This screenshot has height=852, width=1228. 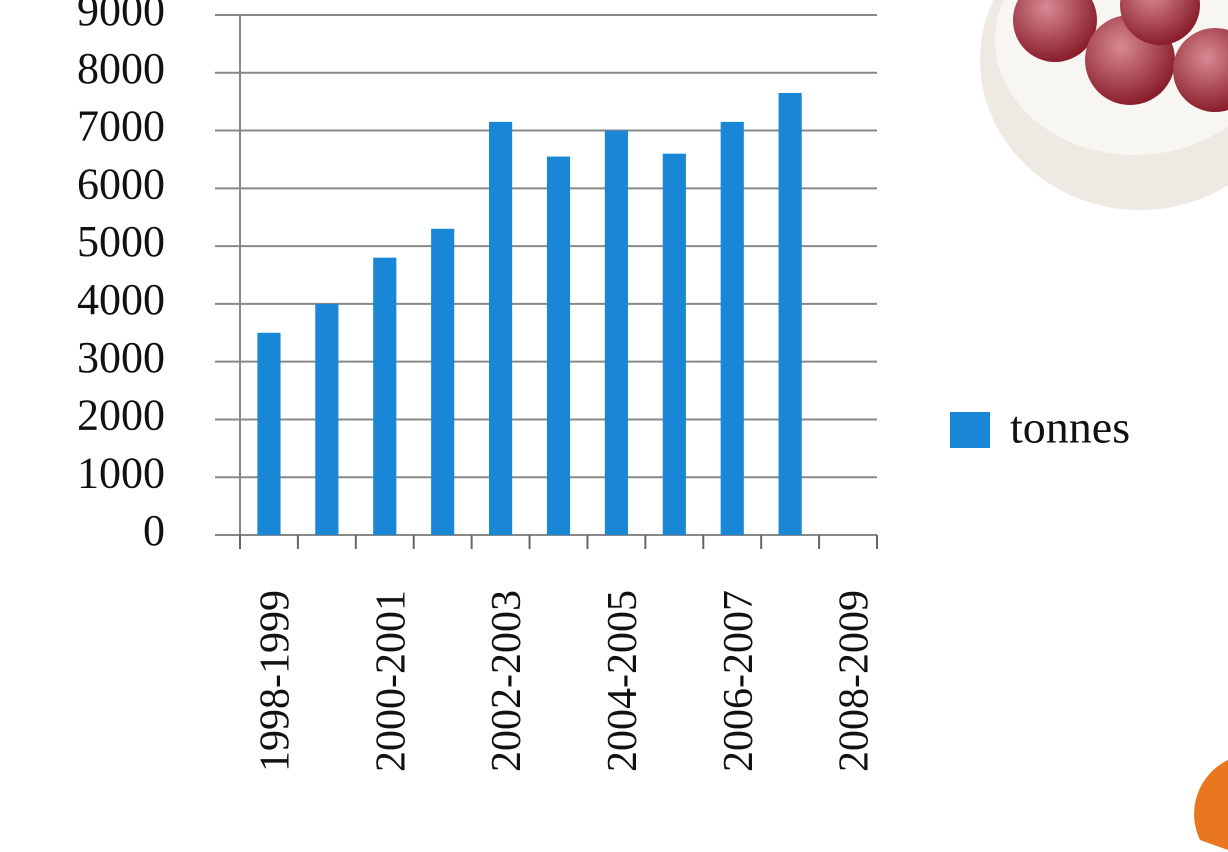 What do you see at coordinates (970, 430) in the screenshot?
I see `legend-swatch` at bounding box center [970, 430].